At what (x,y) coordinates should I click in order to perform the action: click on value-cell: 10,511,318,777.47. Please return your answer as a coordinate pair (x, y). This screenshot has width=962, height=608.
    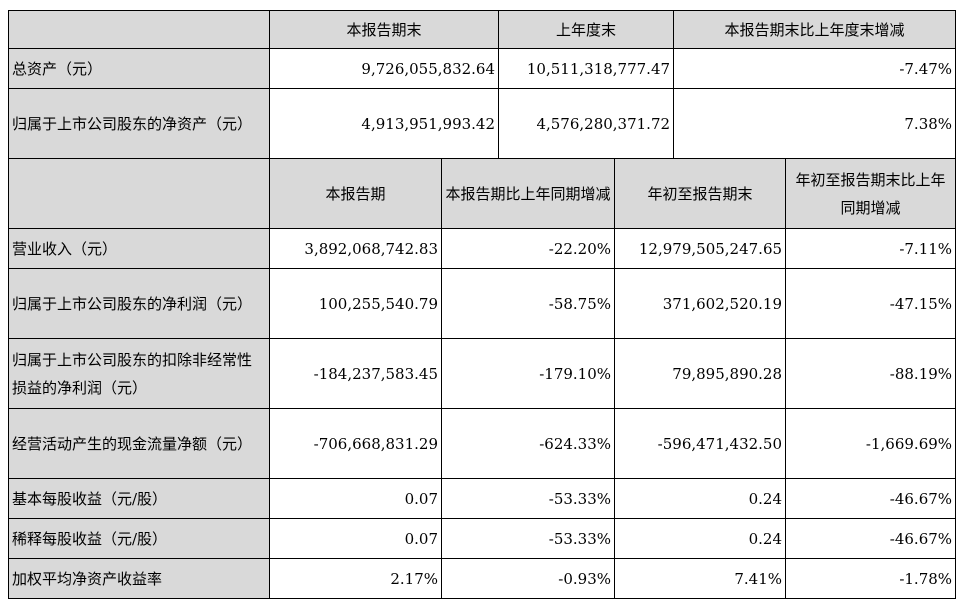
    Looking at the image, I should click on (586, 68).